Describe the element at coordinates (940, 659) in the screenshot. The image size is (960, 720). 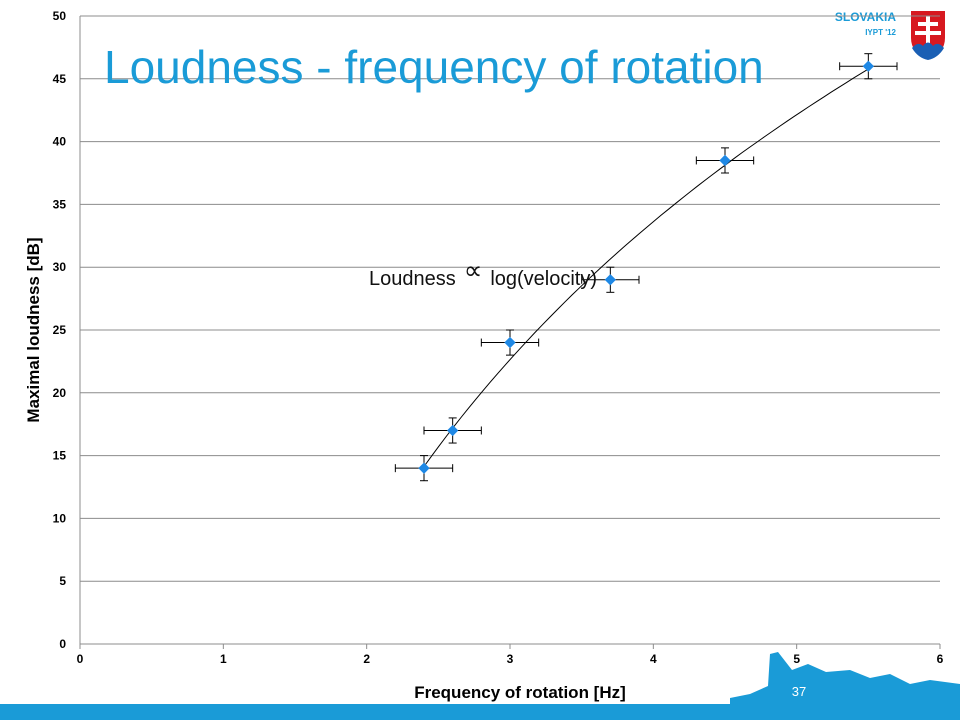
I see `x-tick-label: 6` at that location.